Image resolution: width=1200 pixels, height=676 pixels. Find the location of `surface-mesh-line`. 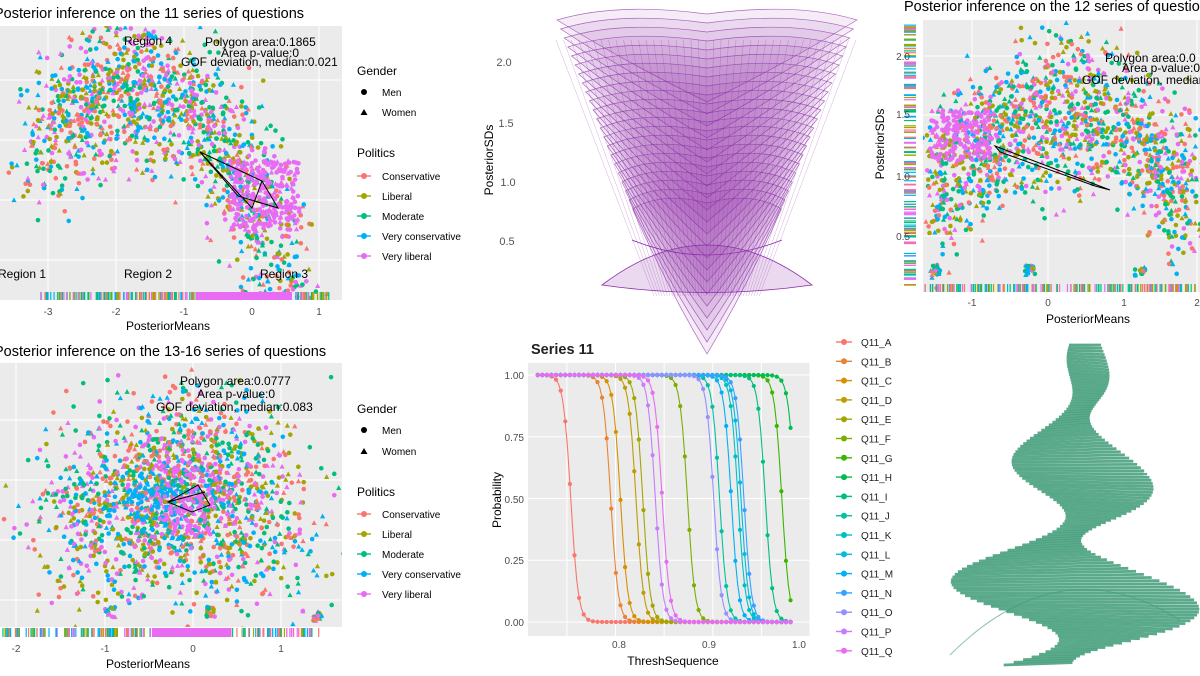

surface-mesh-line is located at coordinates (620, 168).